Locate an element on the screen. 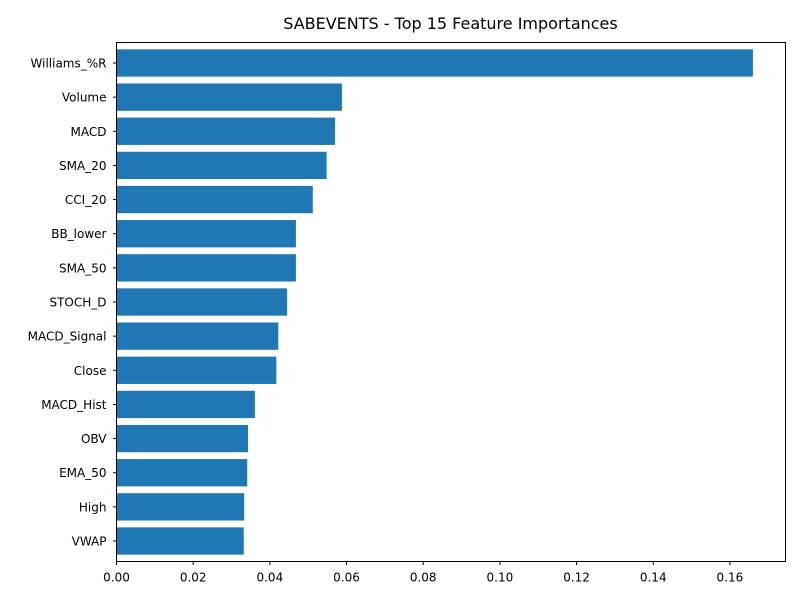  x-tick-label: 0.04 is located at coordinates (269, 578).